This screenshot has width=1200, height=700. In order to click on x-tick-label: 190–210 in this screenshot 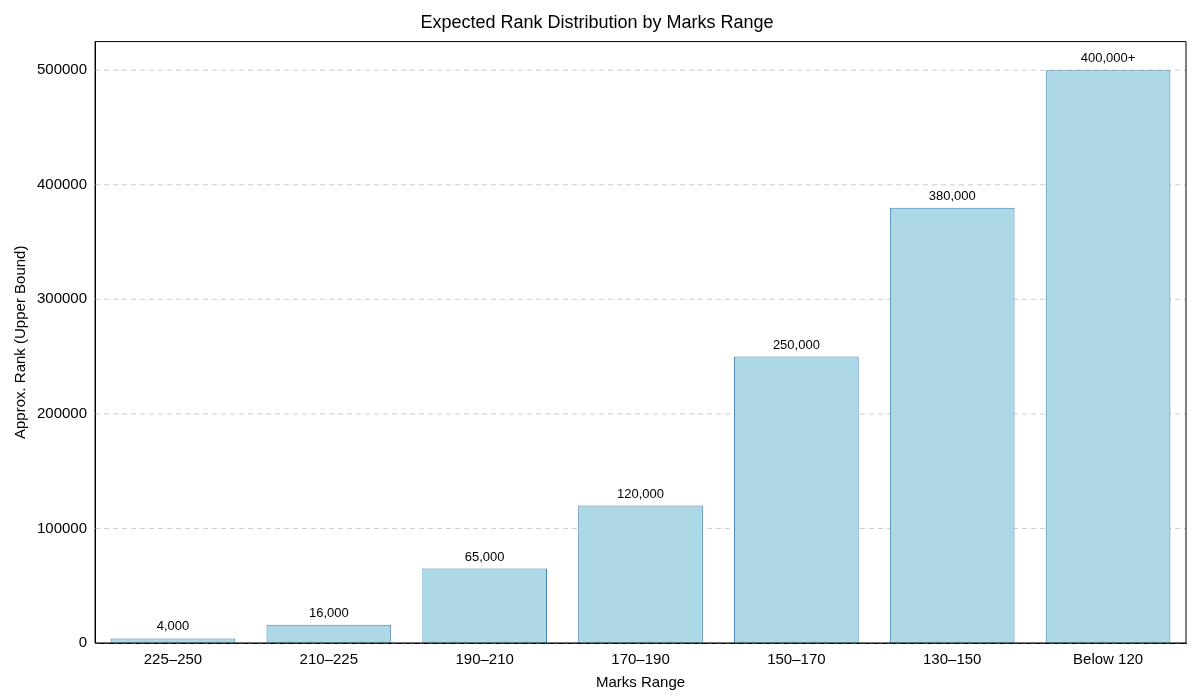, I will do `click(484, 659)`.